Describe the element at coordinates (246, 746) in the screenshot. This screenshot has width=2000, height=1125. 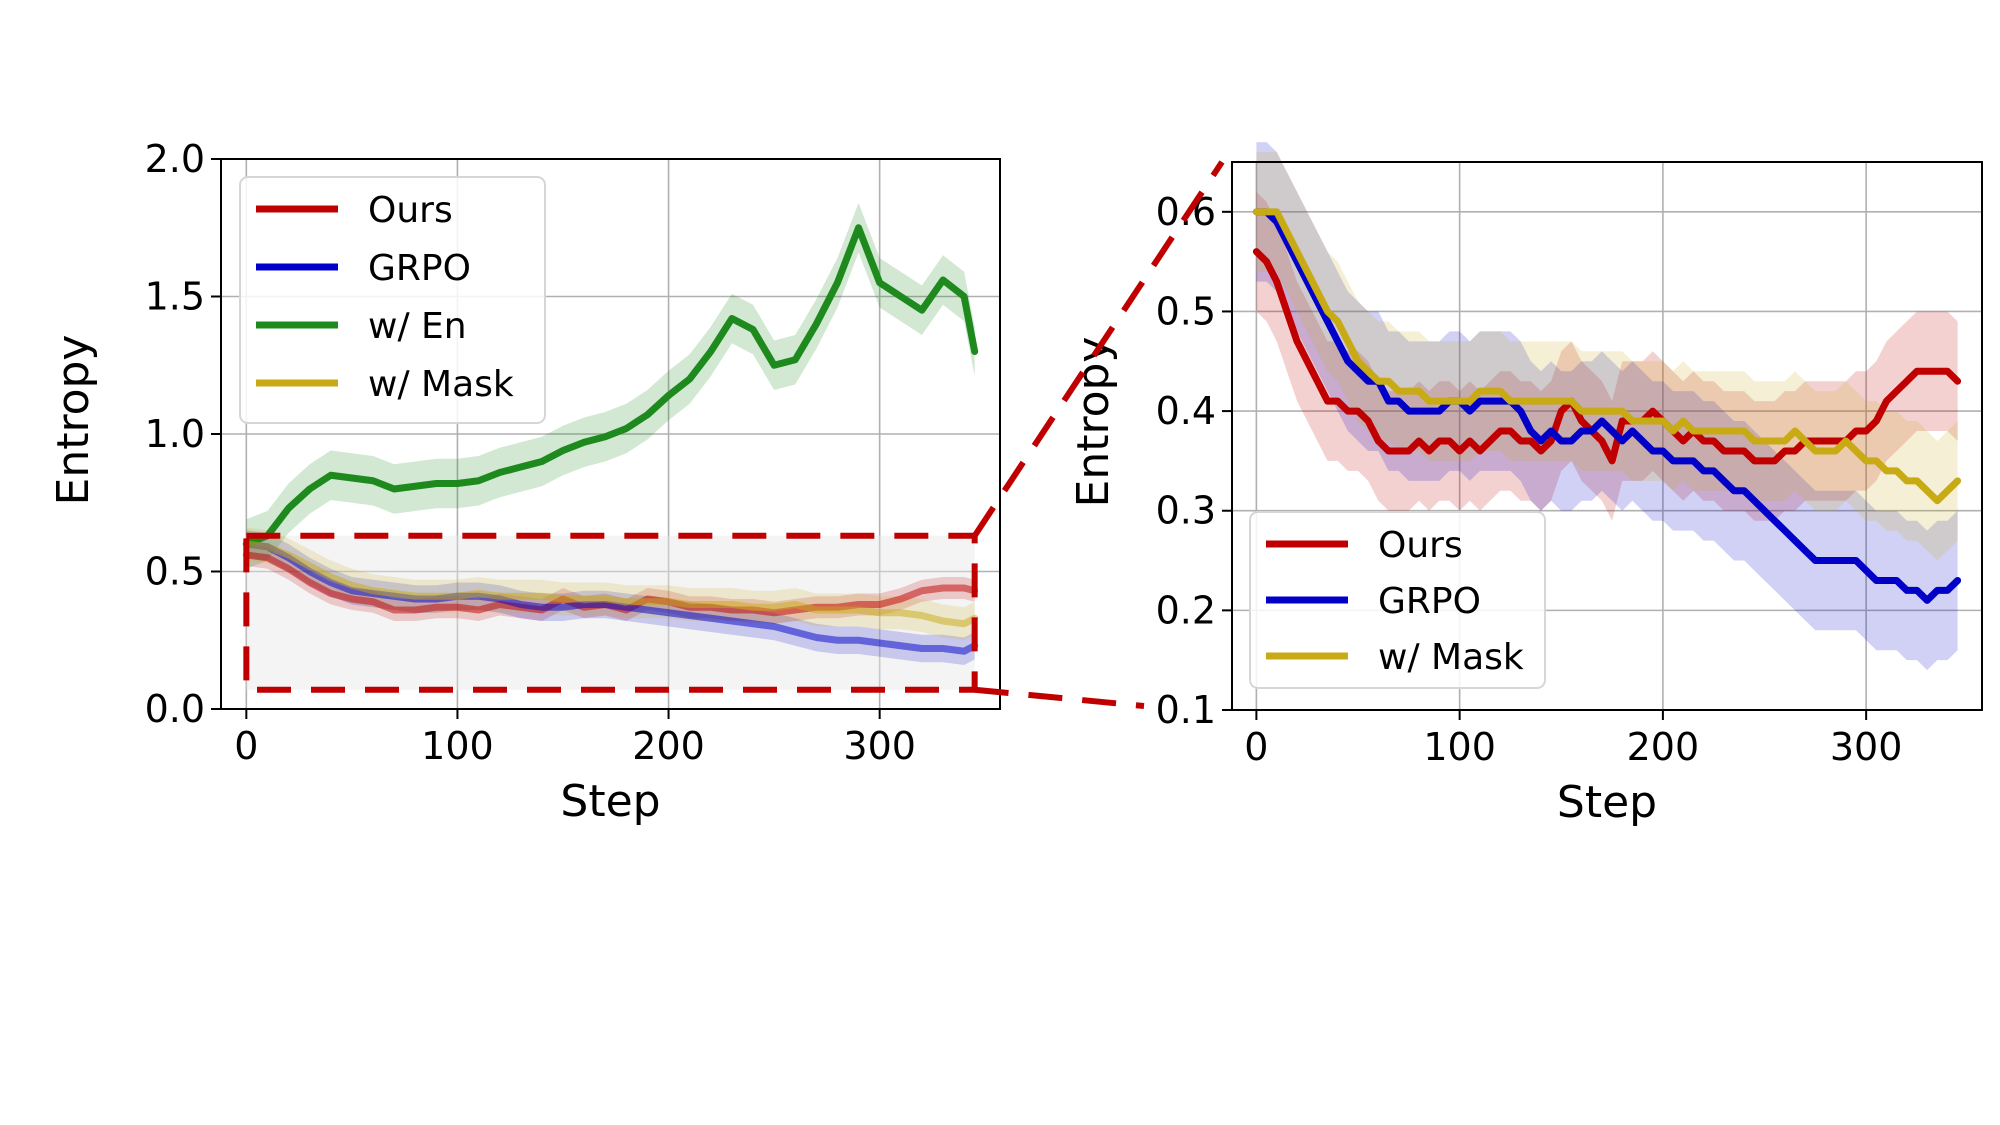
I see `left-xtick-label-0: 0` at that location.